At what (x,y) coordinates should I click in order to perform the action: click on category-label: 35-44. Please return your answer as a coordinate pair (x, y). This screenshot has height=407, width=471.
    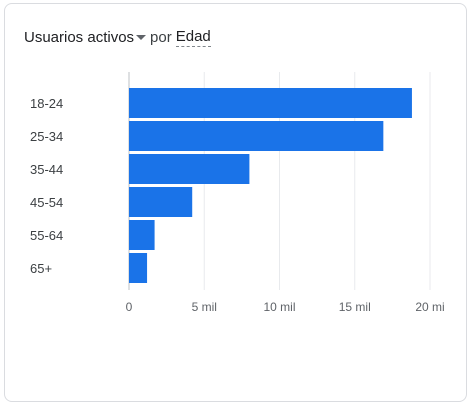
    Looking at the image, I should click on (46, 169).